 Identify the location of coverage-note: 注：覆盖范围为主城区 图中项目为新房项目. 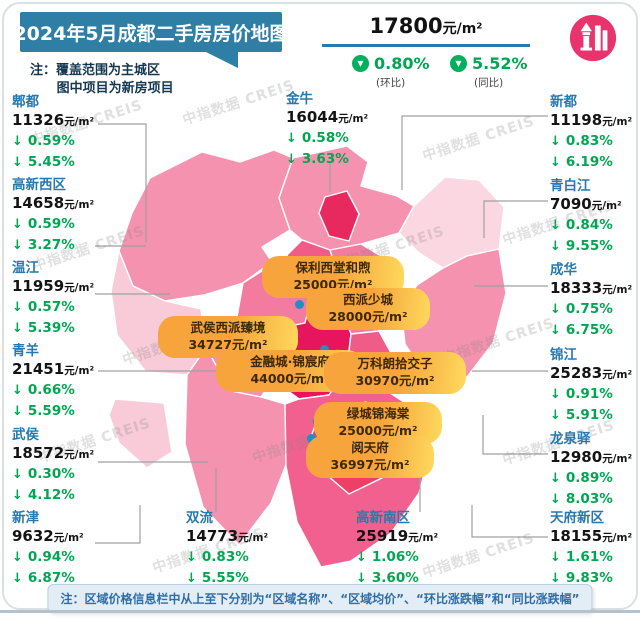
(102, 79).